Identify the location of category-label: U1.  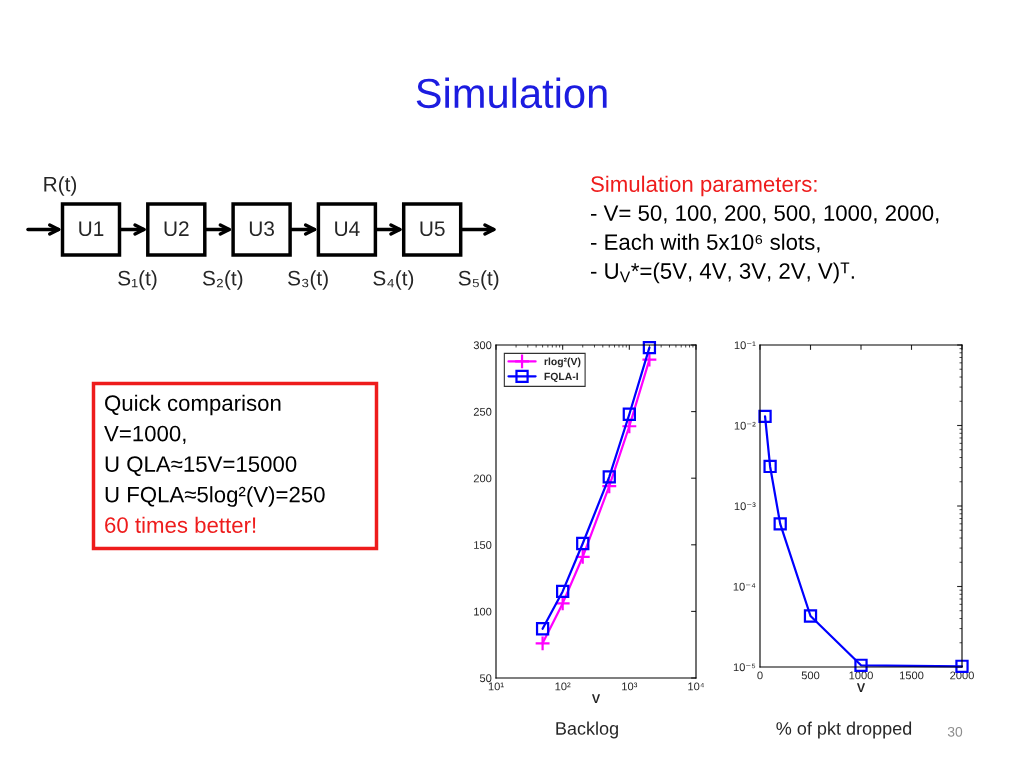
(91, 229).